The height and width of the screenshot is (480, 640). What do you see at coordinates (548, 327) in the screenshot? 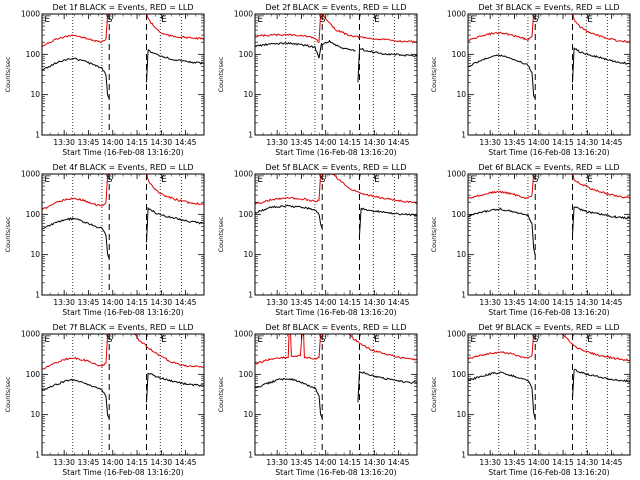
I see `panel-title: Det 9f BLACK = Events, RED = LLD` at bounding box center [548, 327].